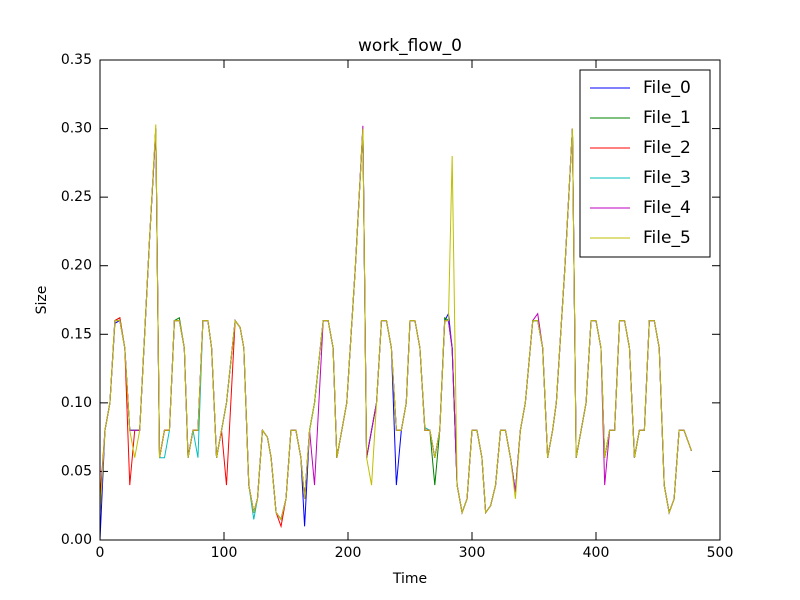 This screenshot has width=800, height=600. What do you see at coordinates (409, 579) in the screenshot?
I see `x-axis-label: Time` at bounding box center [409, 579].